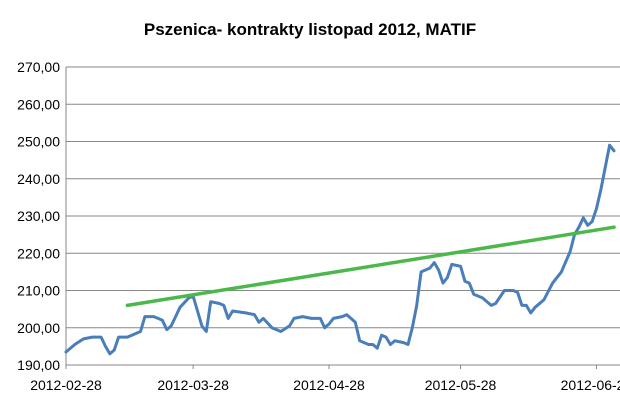 This screenshot has width=620, height=413. Describe the element at coordinates (38, 142) in the screenshot. I see `y-tick-label: 250,00` at that location.